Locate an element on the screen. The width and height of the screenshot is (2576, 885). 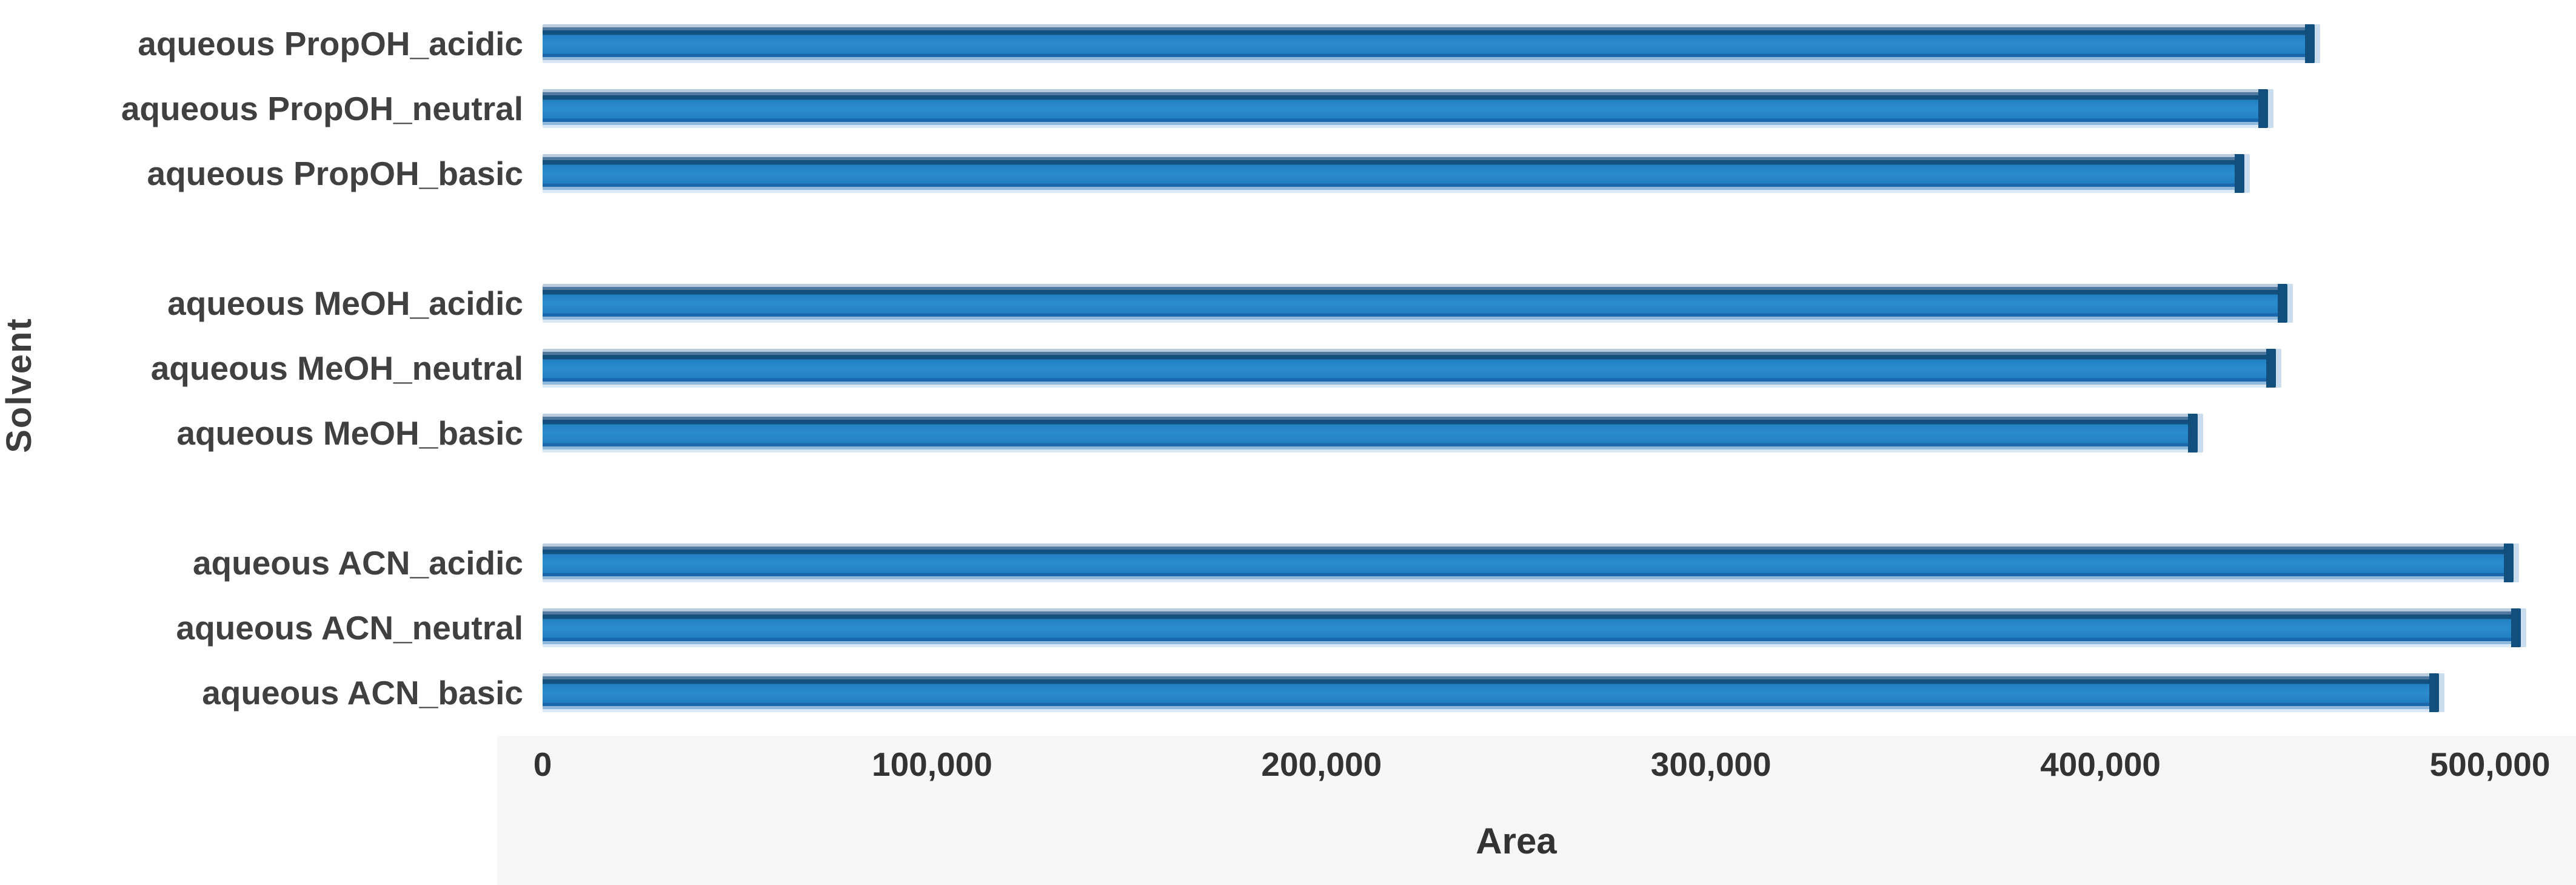
x-tick-label: 400,000 is located at coordinates (2100, 764).